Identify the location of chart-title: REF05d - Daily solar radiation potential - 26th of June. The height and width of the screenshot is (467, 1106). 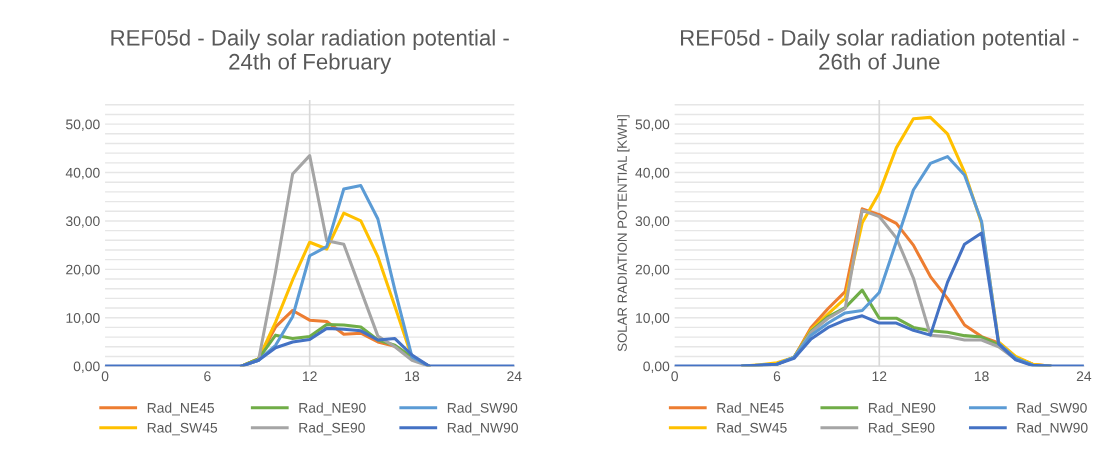
(880, 49).